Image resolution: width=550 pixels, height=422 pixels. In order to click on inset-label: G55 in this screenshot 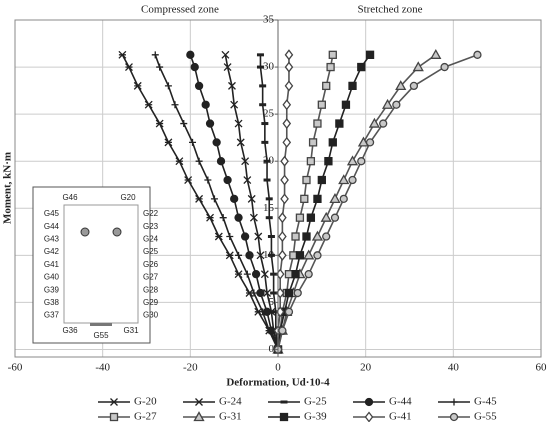, I will do `click(101, 335)`.